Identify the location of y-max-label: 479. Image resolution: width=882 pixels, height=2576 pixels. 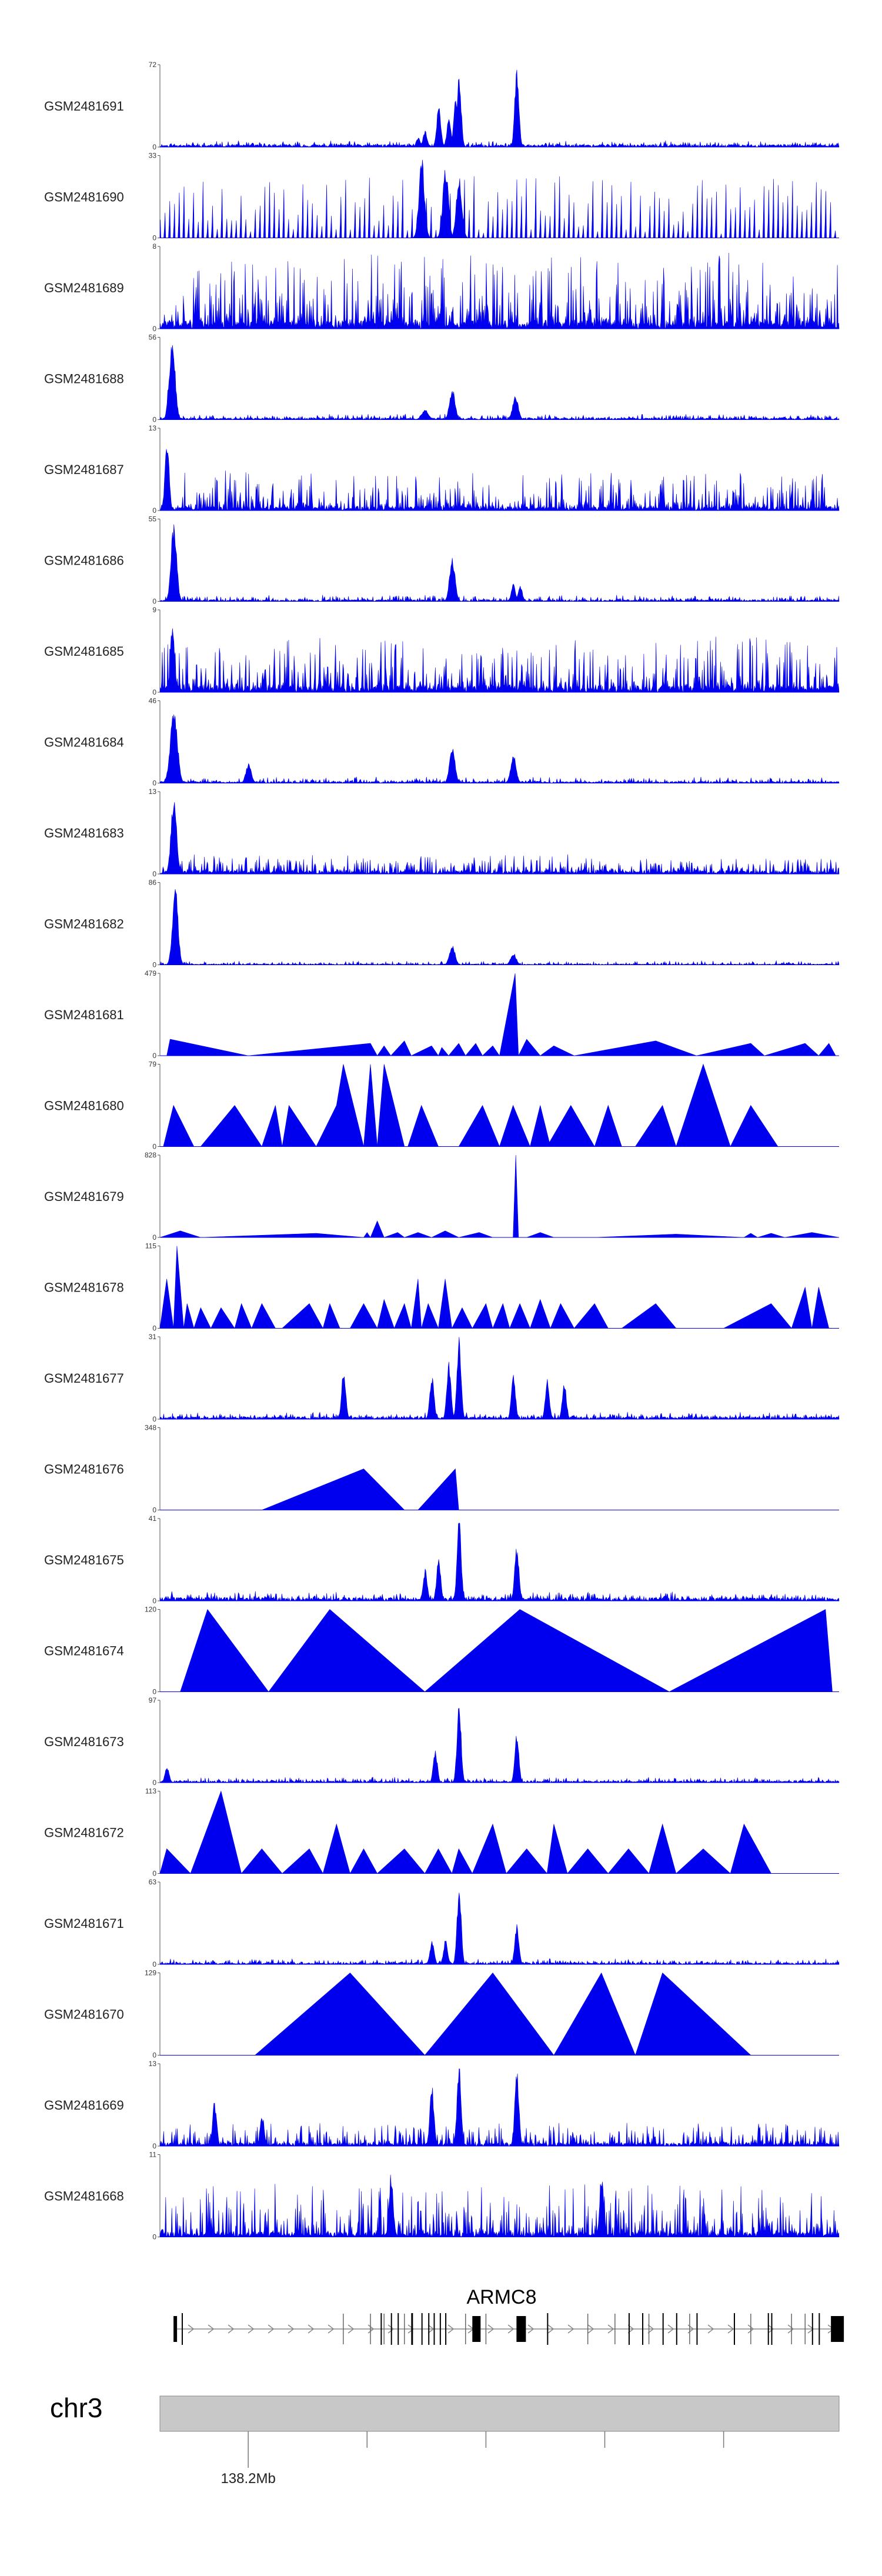
(150, 973).